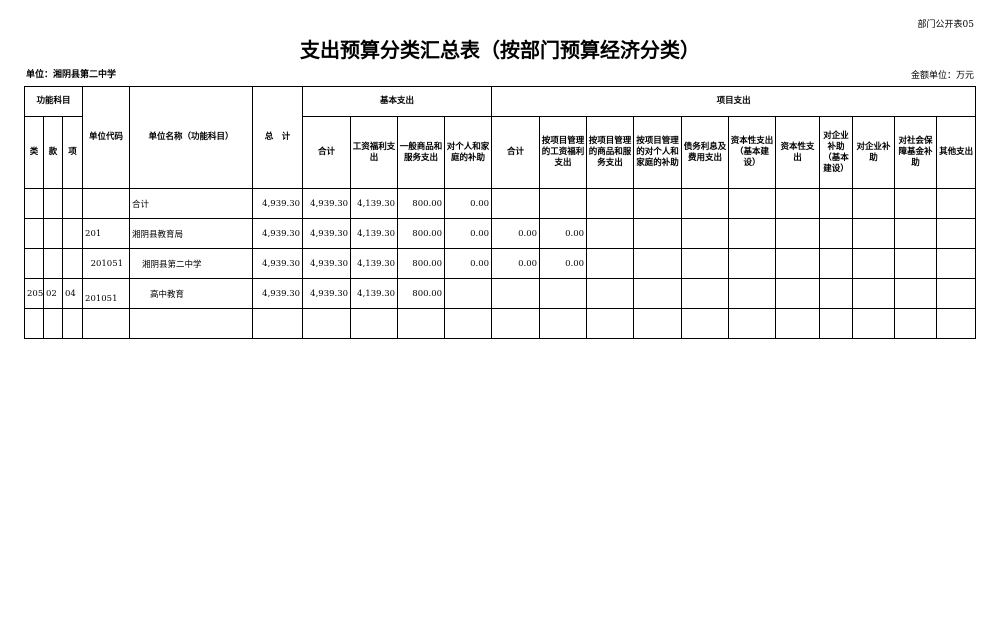  I want to click on header-project-col: 资本性支出（基本建设）, so click(752, 152).